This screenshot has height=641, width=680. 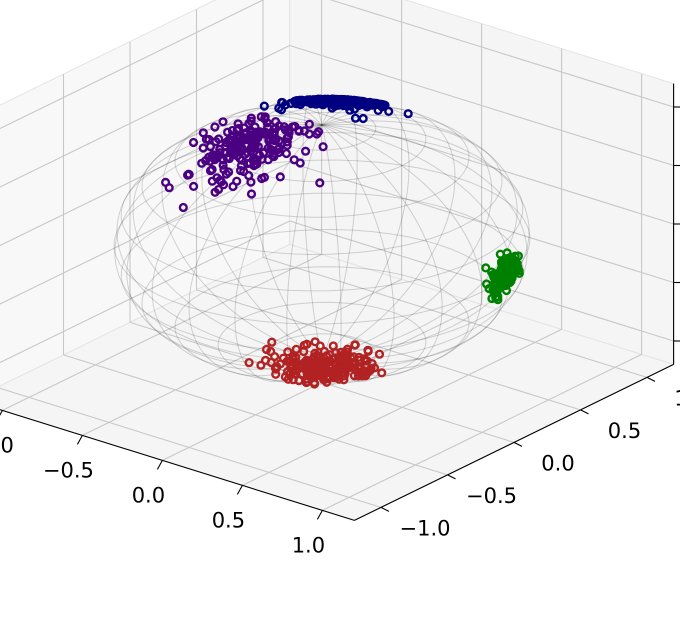 I want to click on x-tick-label-3: 0.5, so click(x=228, y=520).